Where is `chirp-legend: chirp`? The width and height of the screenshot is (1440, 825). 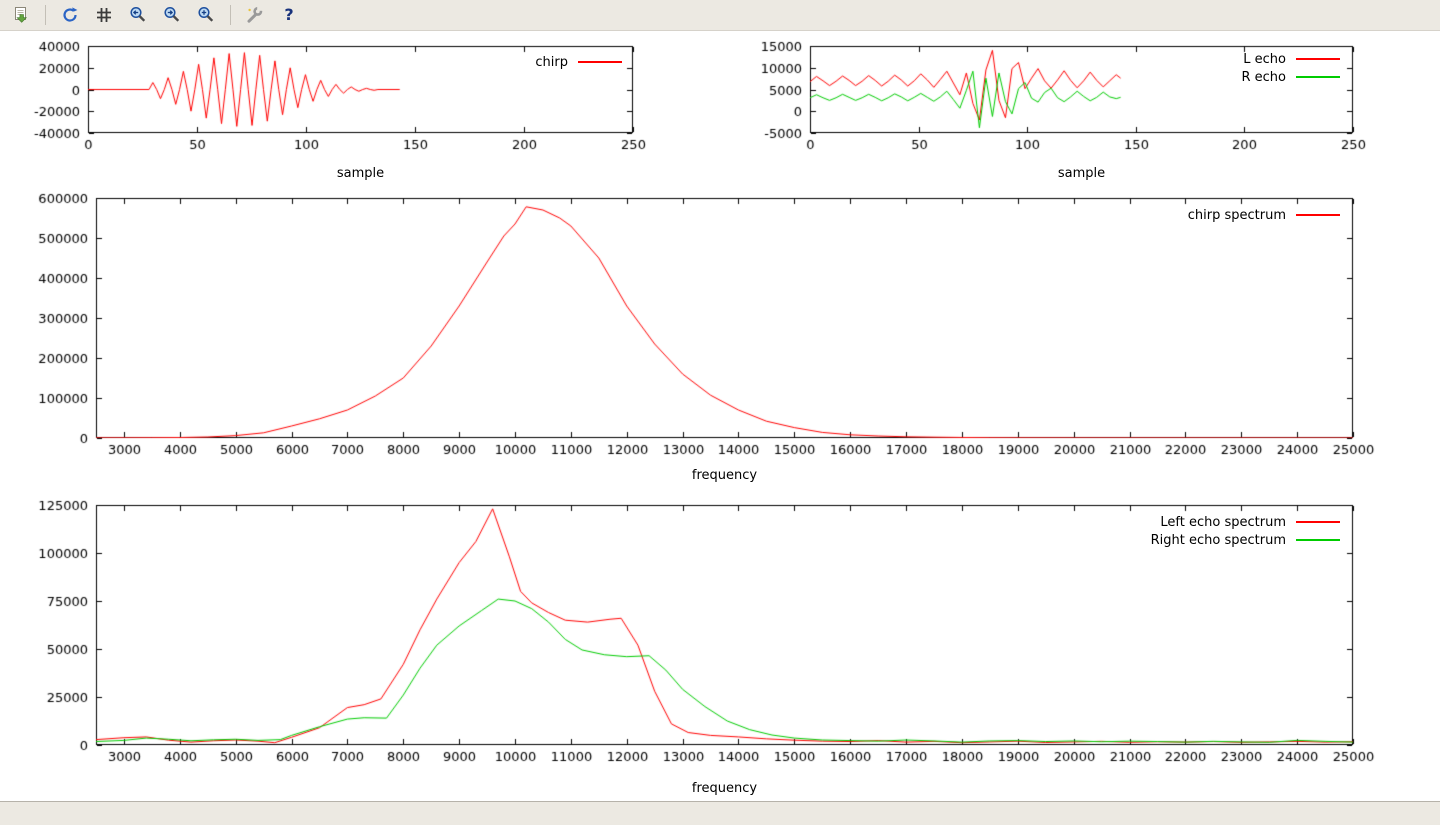 chirp-legend: chirp is located at coordinates (578, 62).